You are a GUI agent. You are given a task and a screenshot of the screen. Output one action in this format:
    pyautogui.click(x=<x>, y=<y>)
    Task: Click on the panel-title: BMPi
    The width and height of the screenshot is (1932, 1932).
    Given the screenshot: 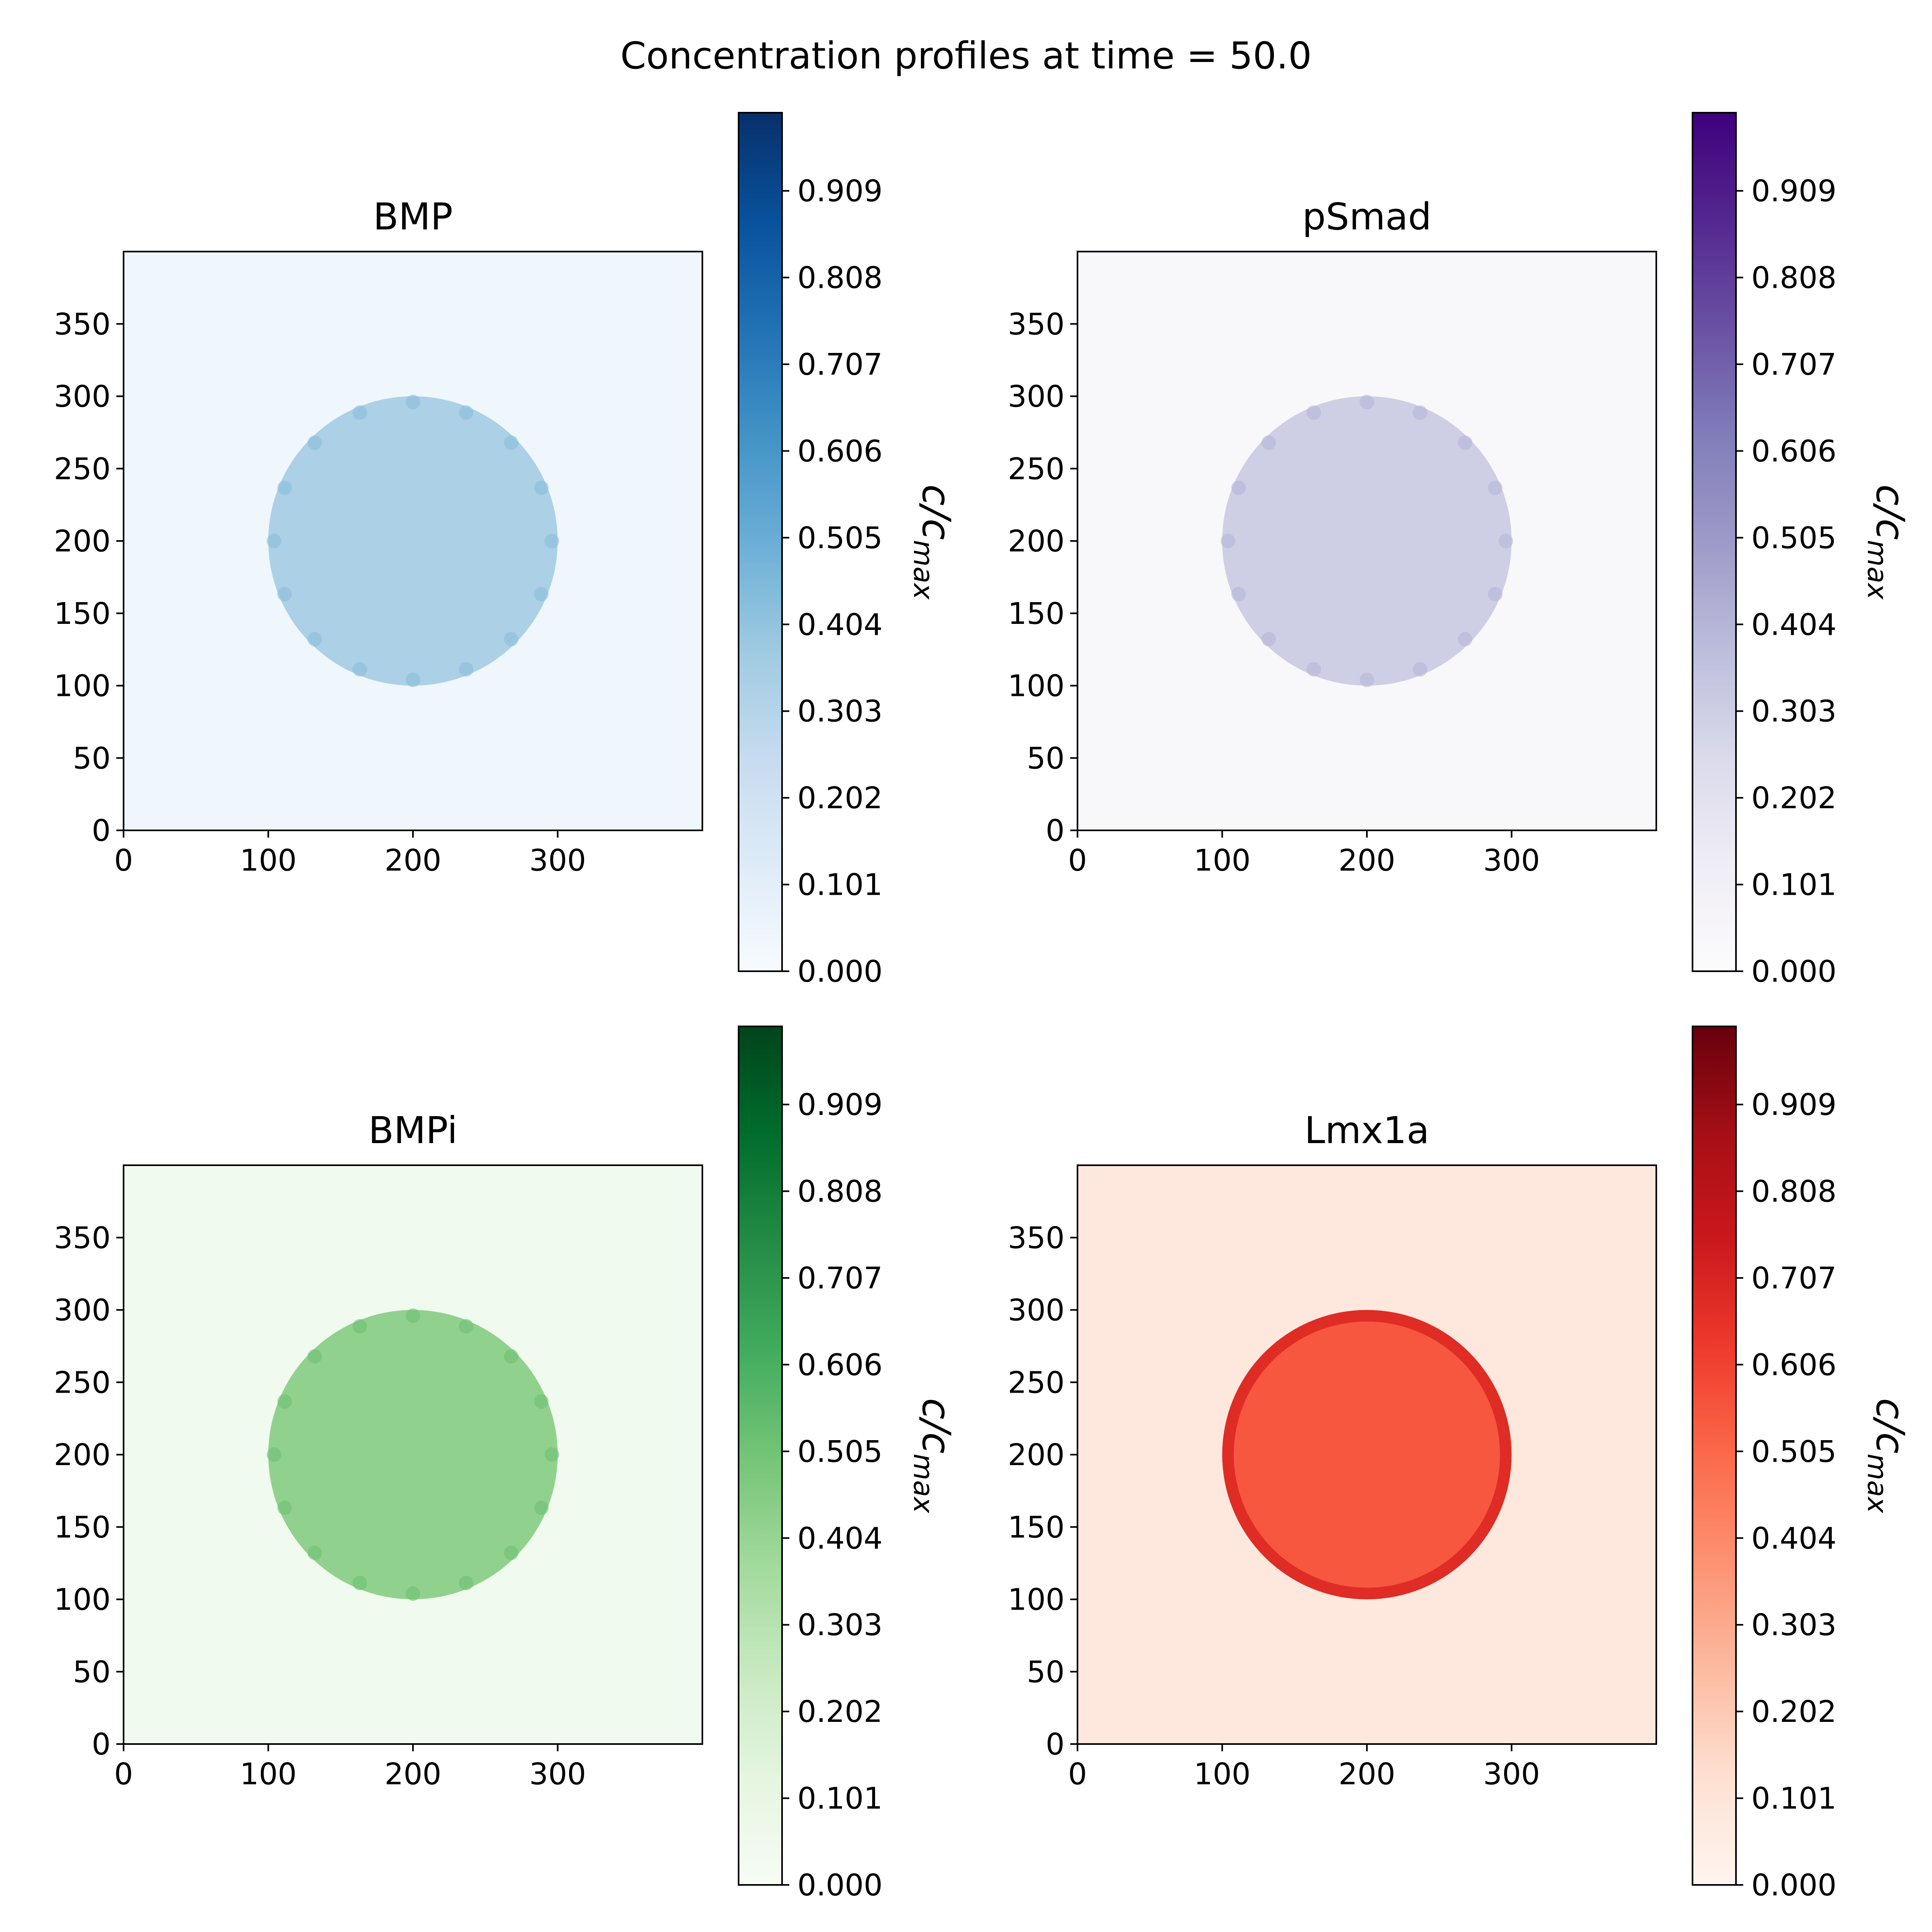 What is the action you would take?
    pyautogui.click(x=413, y=1130)
    